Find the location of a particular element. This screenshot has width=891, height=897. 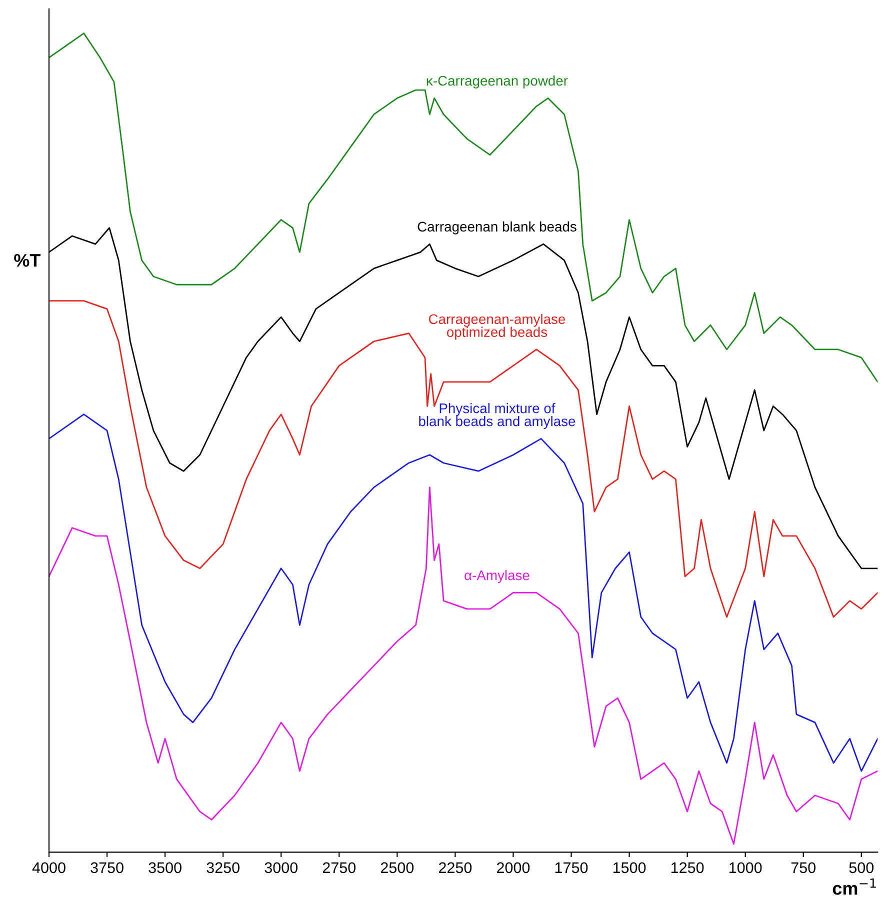

x-tick-label: 3500 is located at coordinates (165, 868).